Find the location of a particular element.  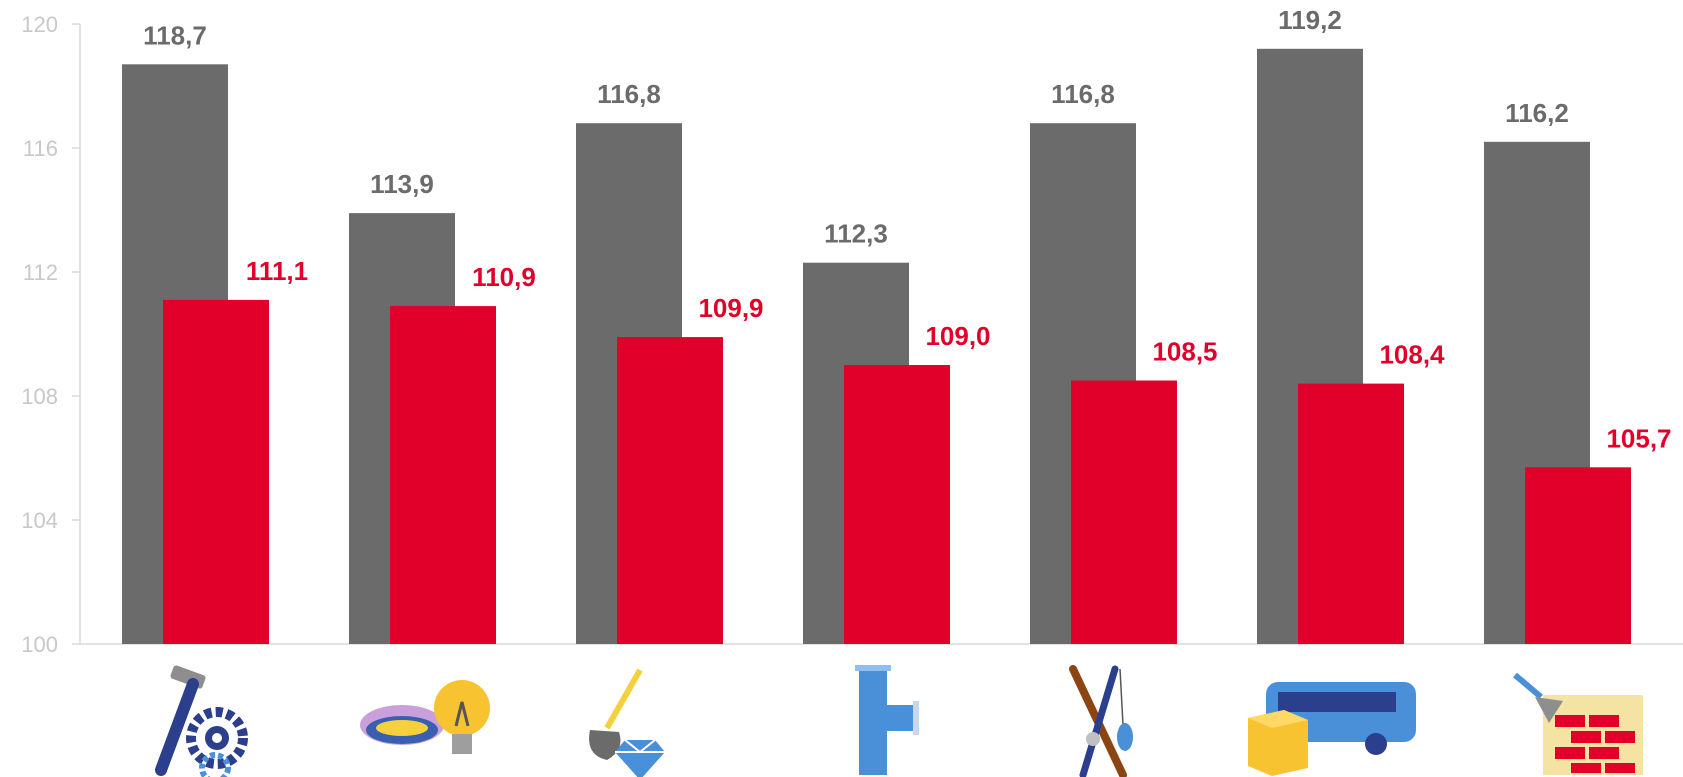

red-value-label-4: 109,0 is located at coordinates (957, 336).